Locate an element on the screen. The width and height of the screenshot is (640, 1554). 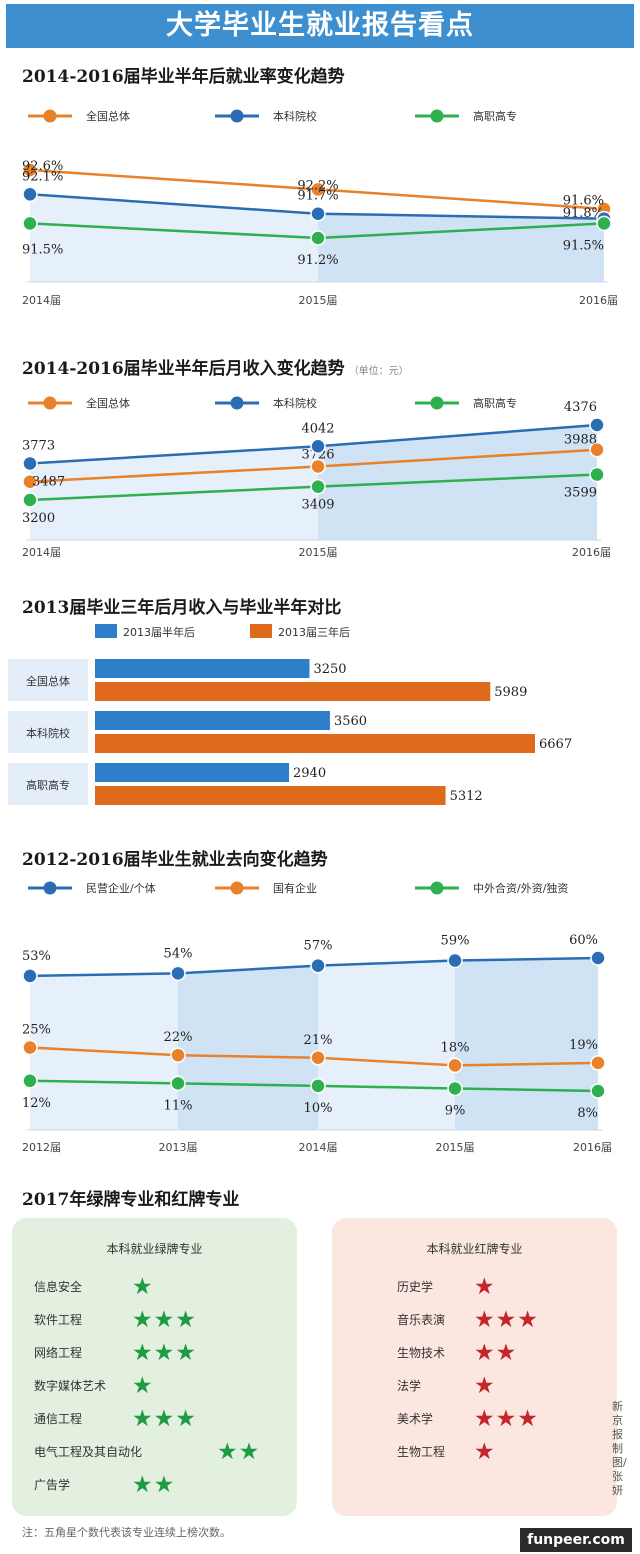
credit-text: 新京报制图/张妍 is located at coordinates (619, 1448).